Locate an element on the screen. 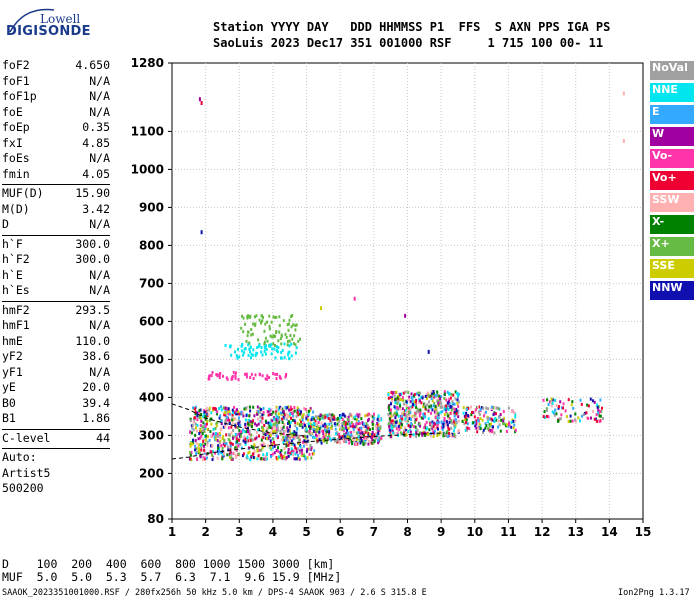  param-name: B0 is located at coordinates (9, 402).